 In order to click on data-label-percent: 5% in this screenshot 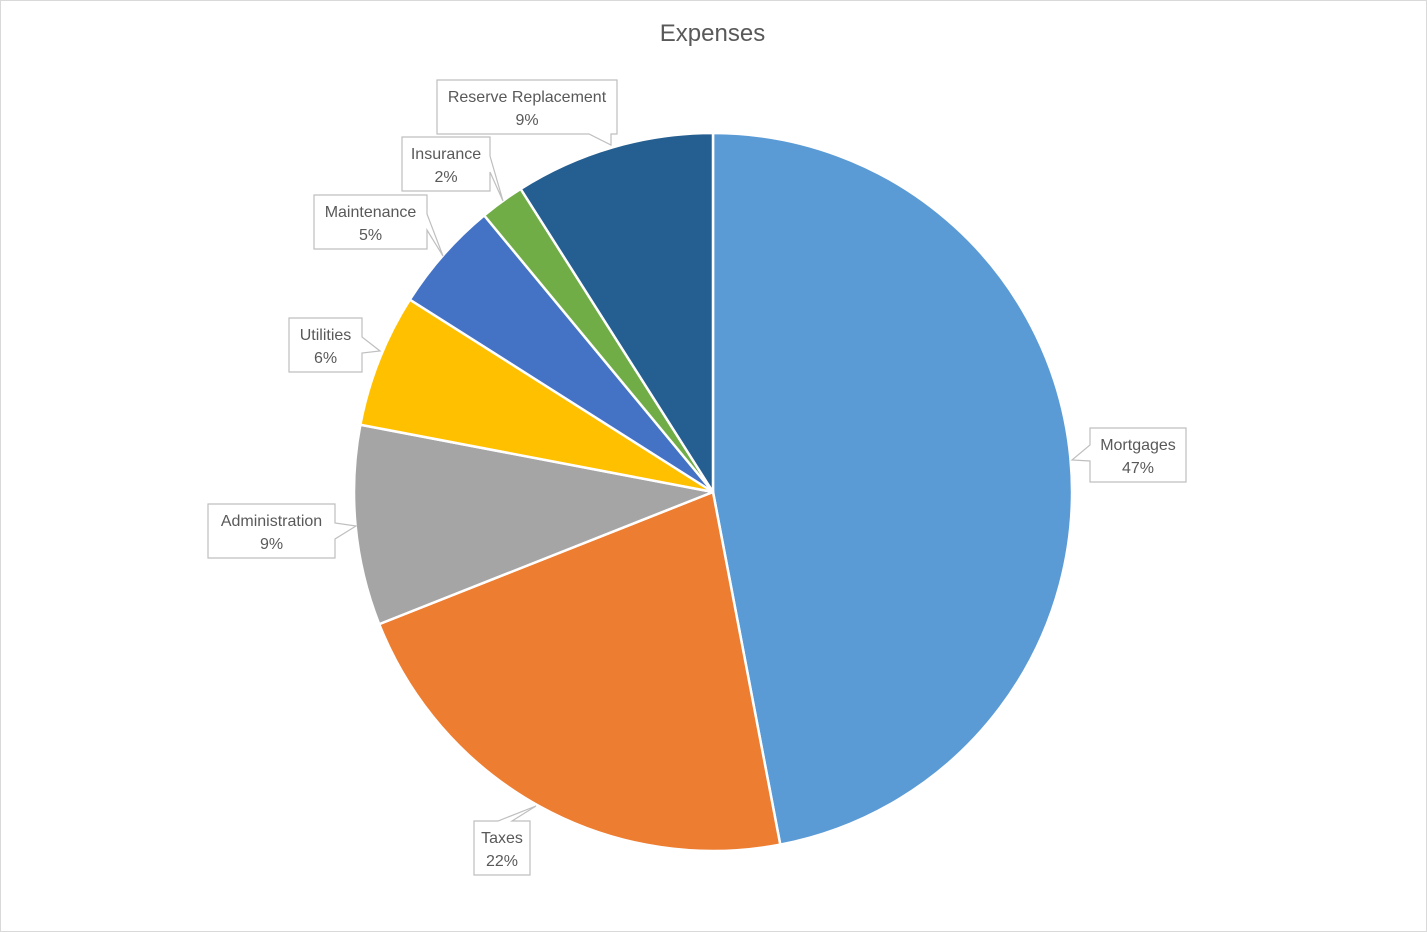, I will do `click(370, 235)`.